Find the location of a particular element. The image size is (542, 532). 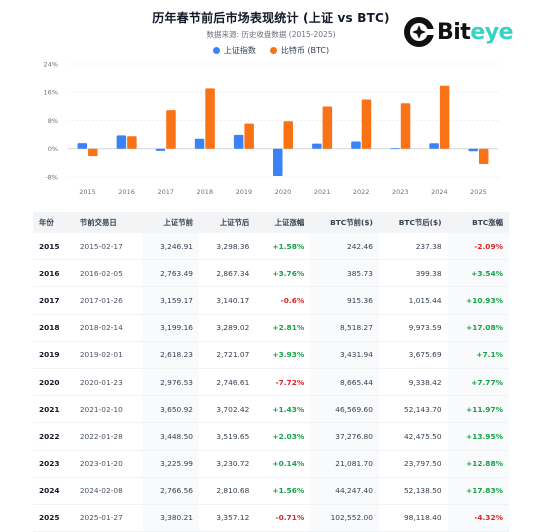

cell-btc-pre: 102,552.00 is located at coordinates (344, 518).